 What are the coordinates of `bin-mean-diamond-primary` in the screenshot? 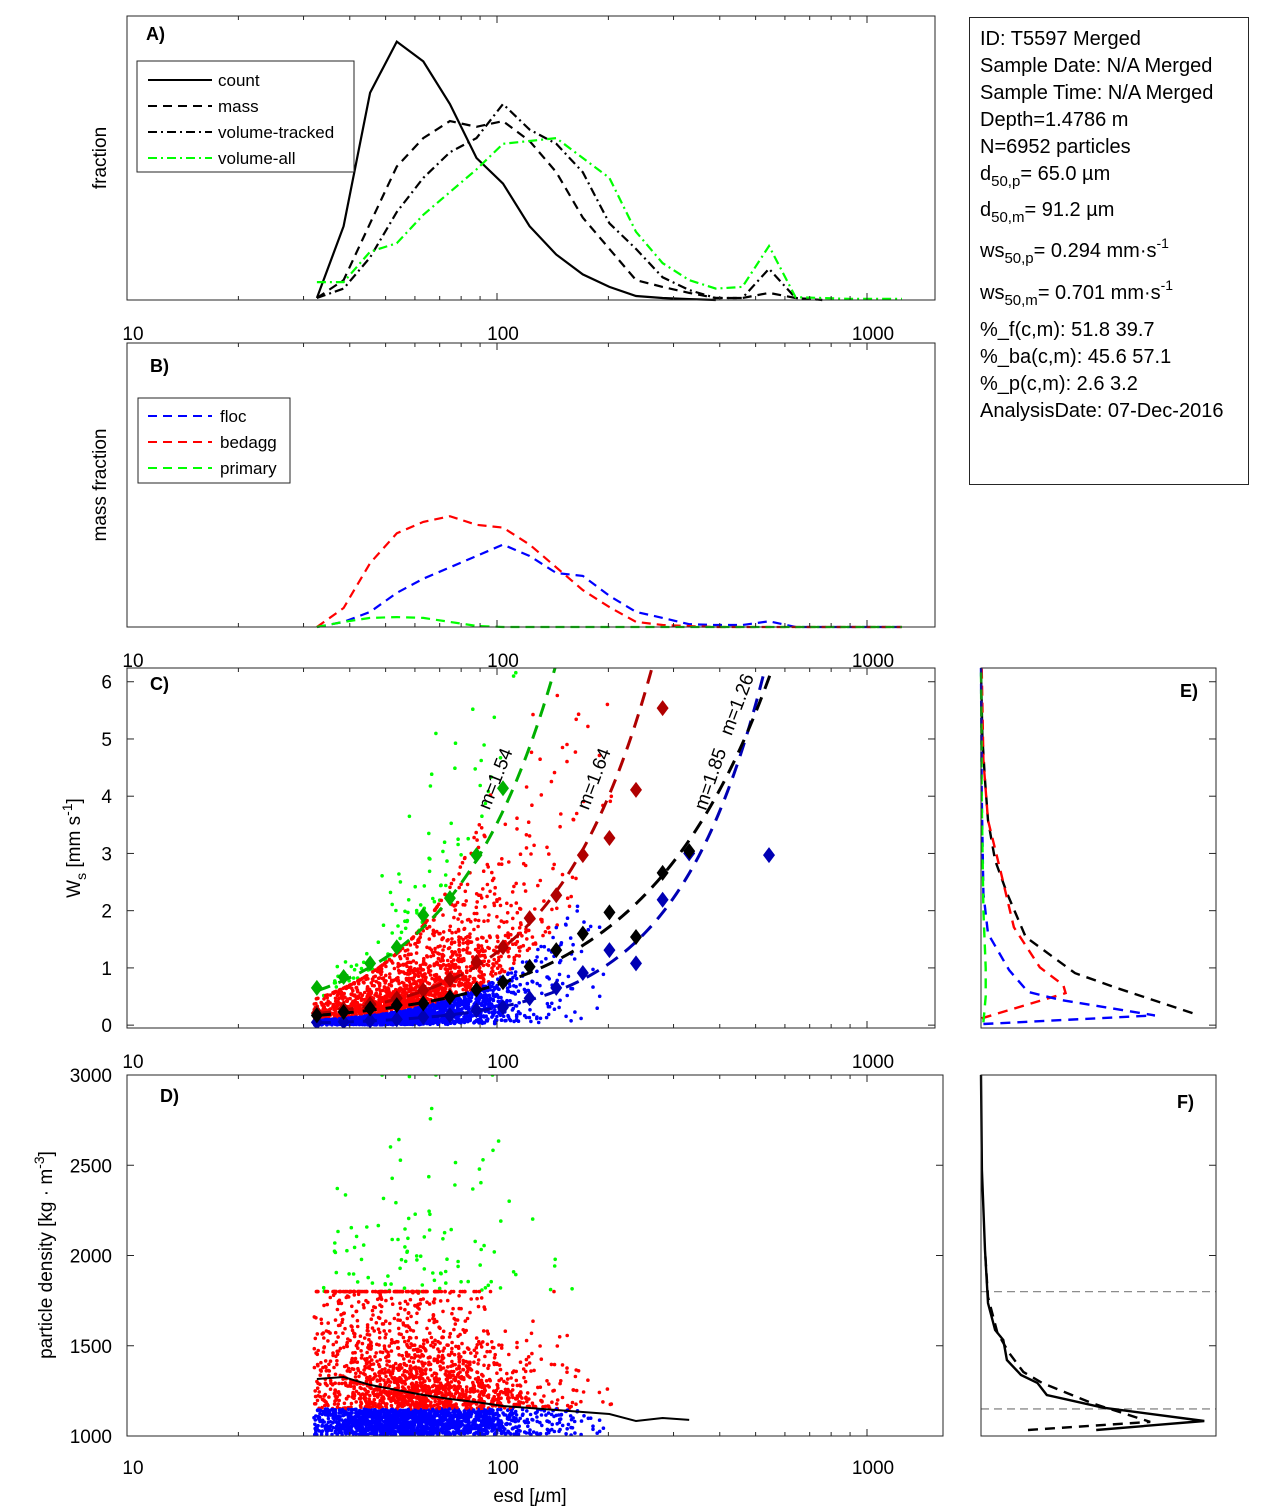 It's located at (502, 788).